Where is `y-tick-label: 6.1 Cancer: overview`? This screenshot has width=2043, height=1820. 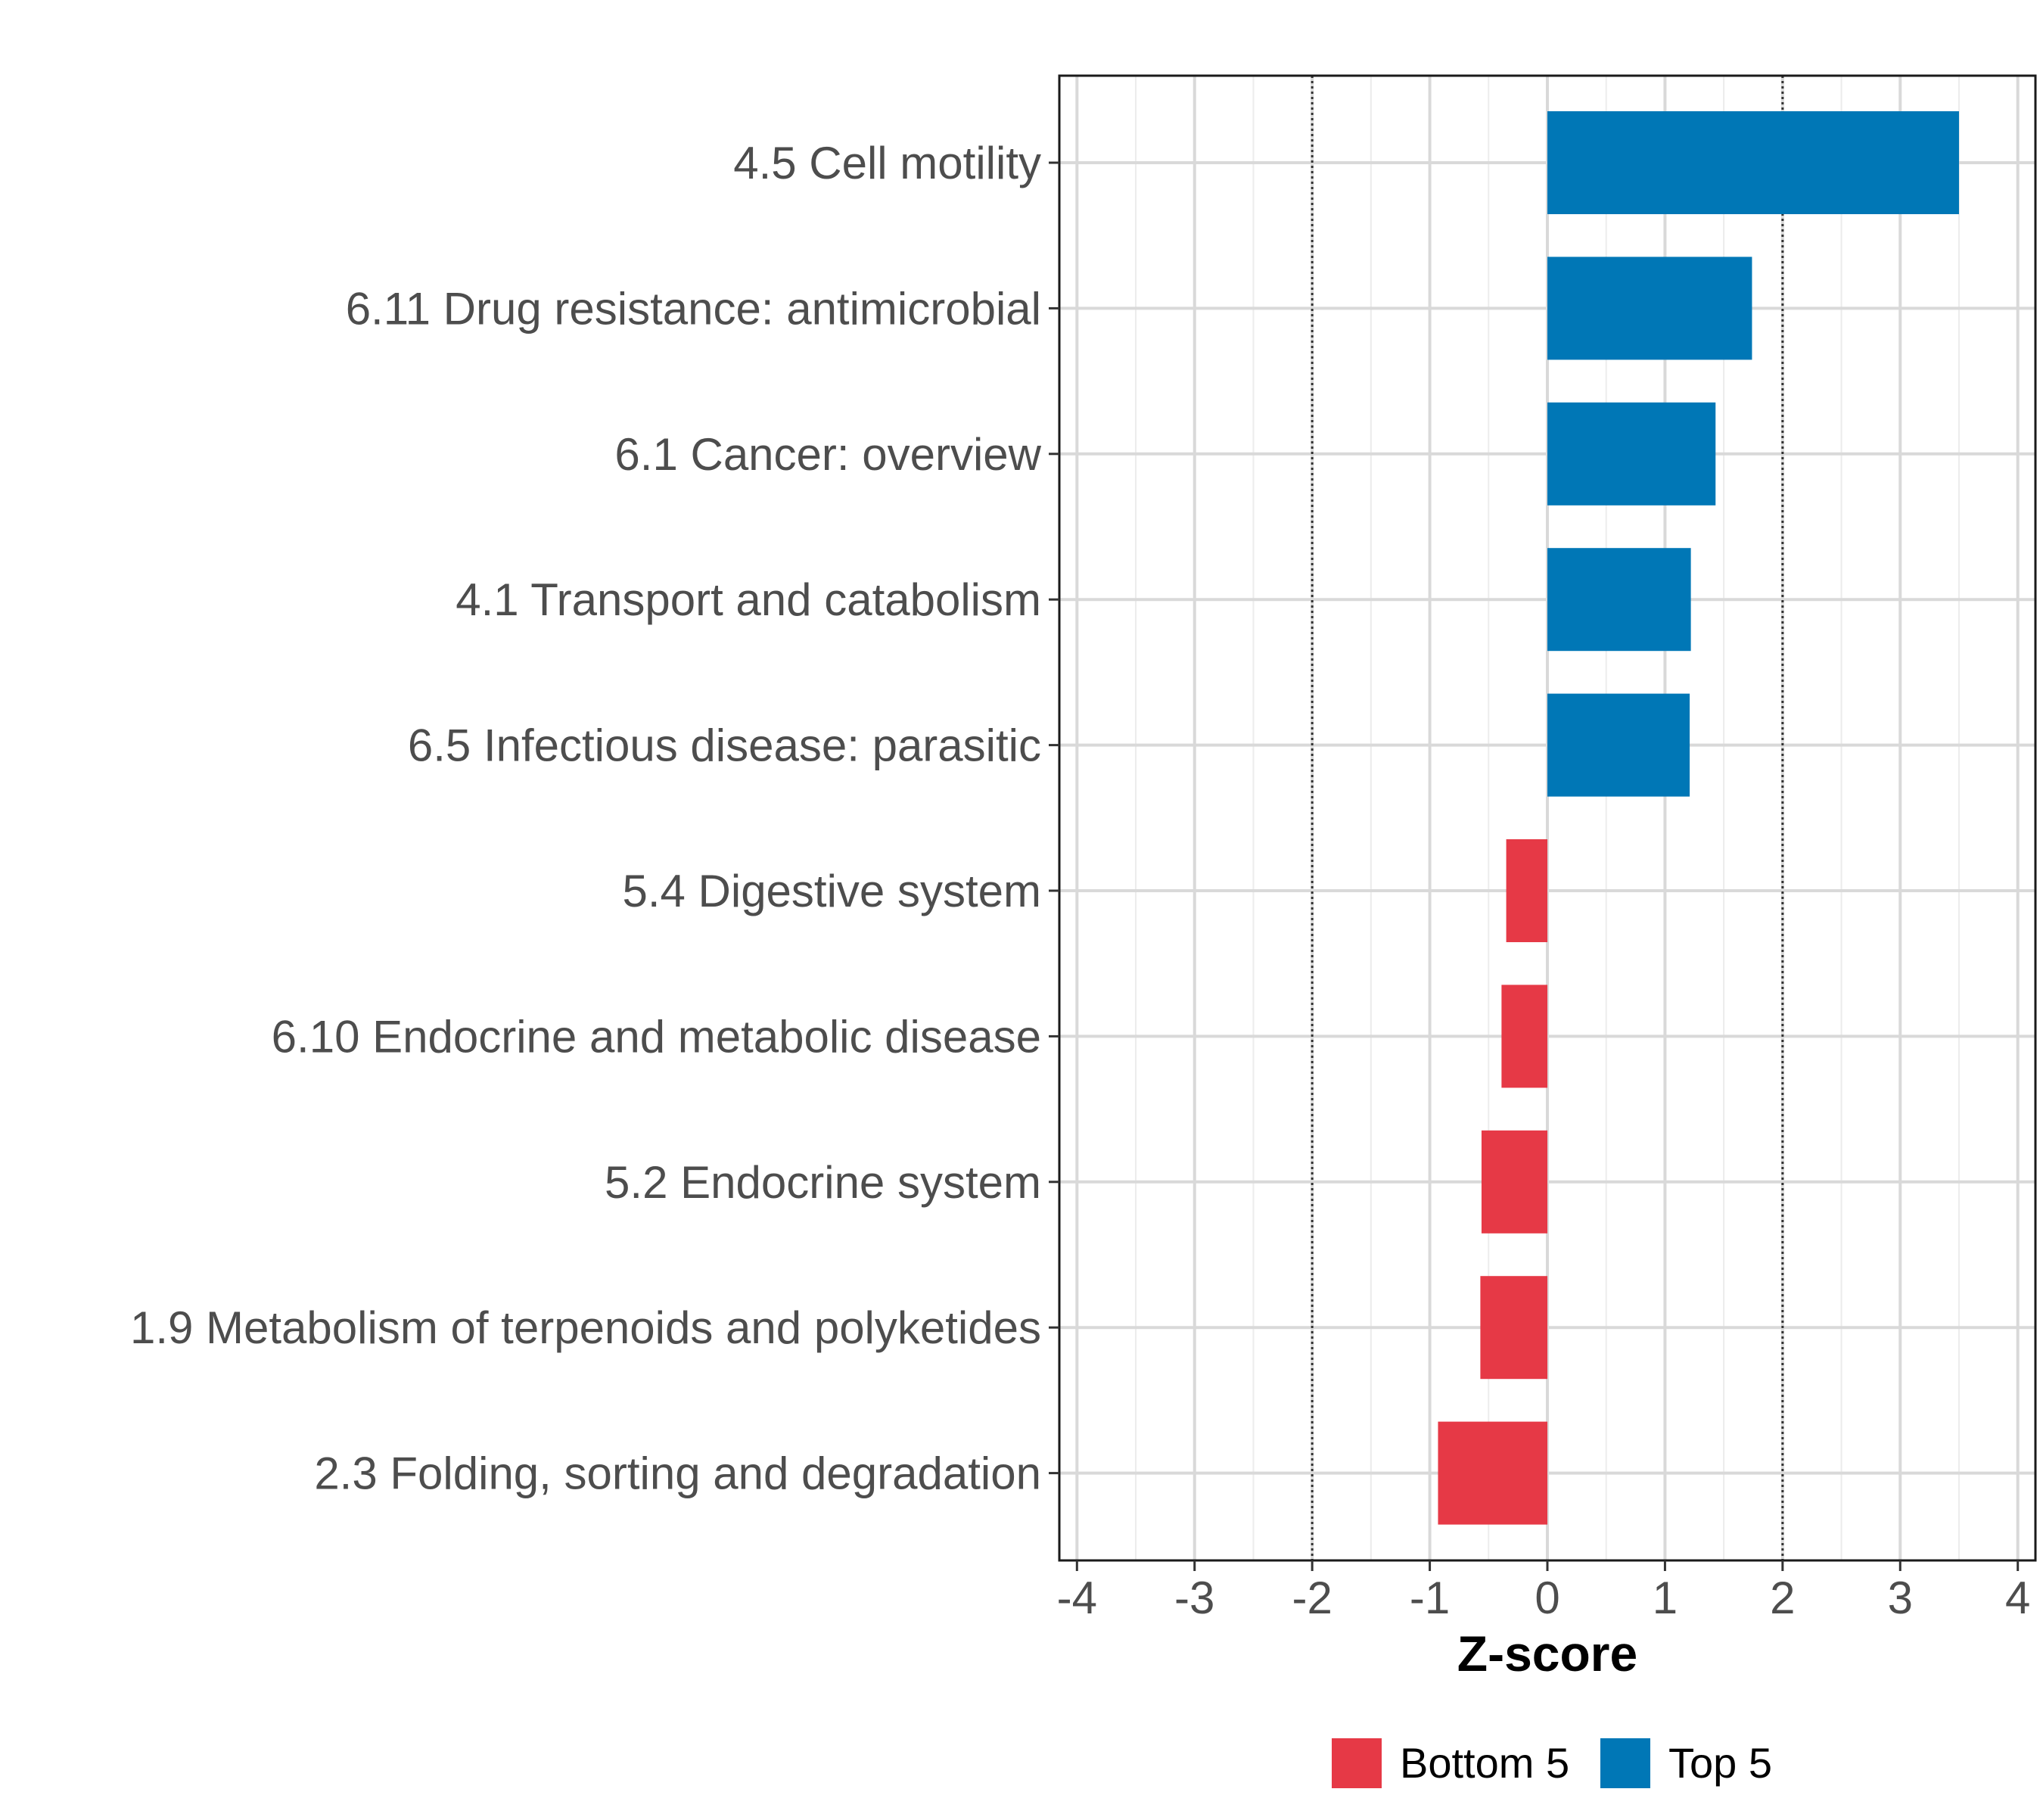 y-tick-label: 6.1 Cancer: overview is located at coordinates (828, 454).